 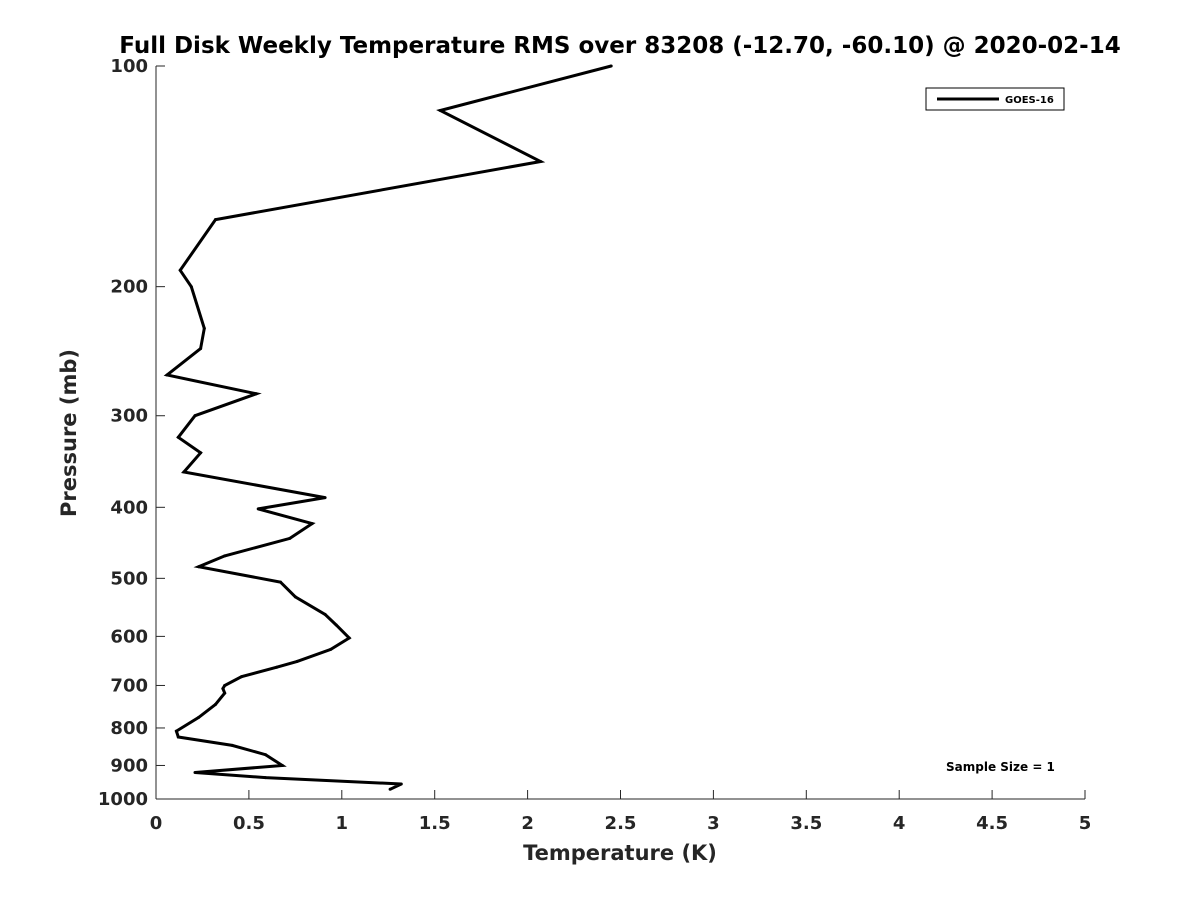 I want to click on y-tick-label: 700, so click(x=129, y=685).